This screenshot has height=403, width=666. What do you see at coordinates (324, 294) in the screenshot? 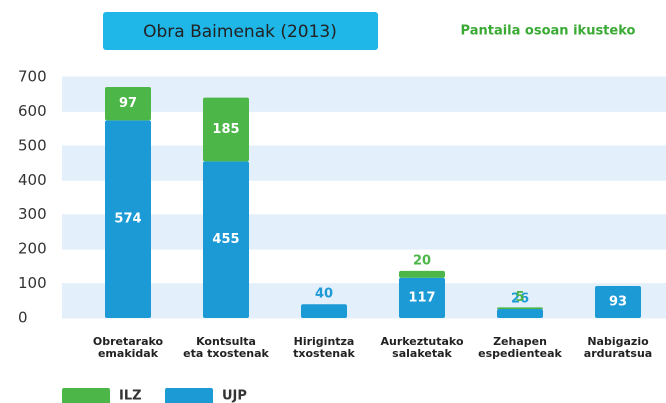
I see `value-label: 40` at bounding box center [324, 294].